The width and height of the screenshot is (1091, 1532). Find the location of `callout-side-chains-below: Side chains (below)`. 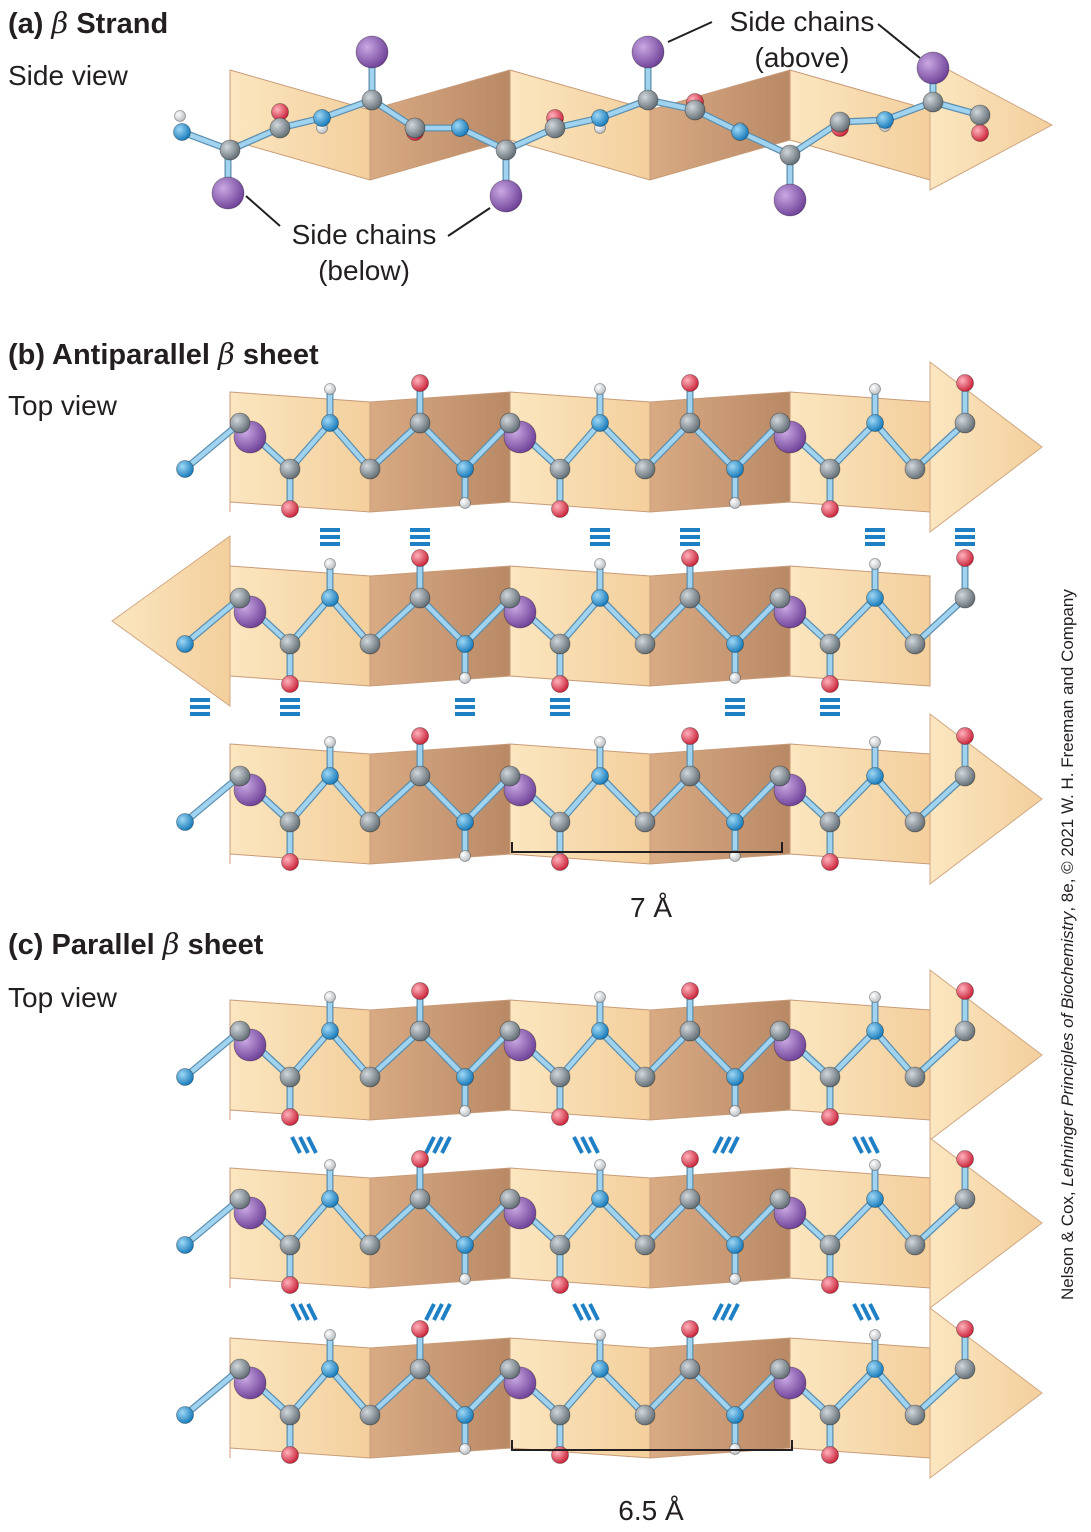

callout-side-chains-below: Side chains (below) is located at coordinates (364, 253).